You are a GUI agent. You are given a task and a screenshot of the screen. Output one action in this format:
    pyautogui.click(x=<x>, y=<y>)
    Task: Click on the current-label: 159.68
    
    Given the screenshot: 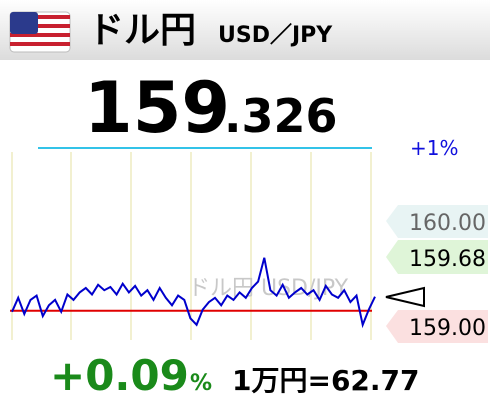 What is the action you would take?
    pyautogui.click(x=447, y=259)
    